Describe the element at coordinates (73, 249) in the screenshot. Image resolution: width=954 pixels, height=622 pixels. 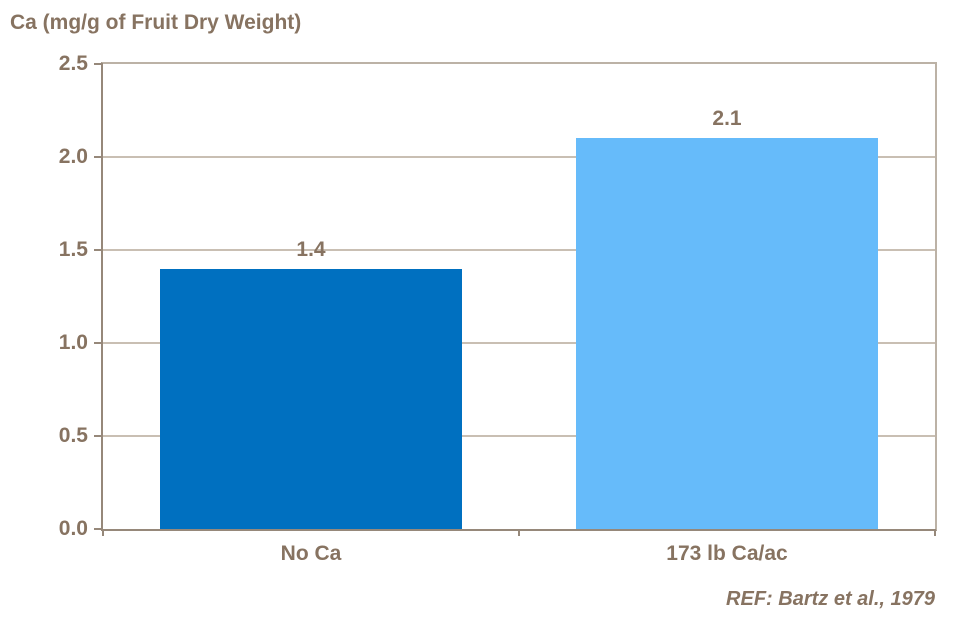
I see `y-tick-label: 1.5` at that location.